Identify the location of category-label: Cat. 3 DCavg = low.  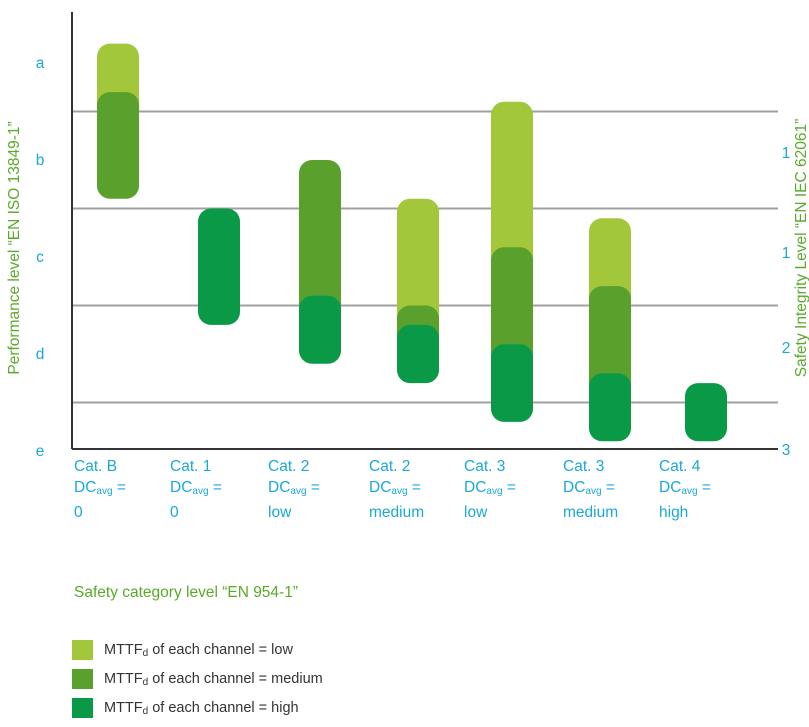
(511, 489).